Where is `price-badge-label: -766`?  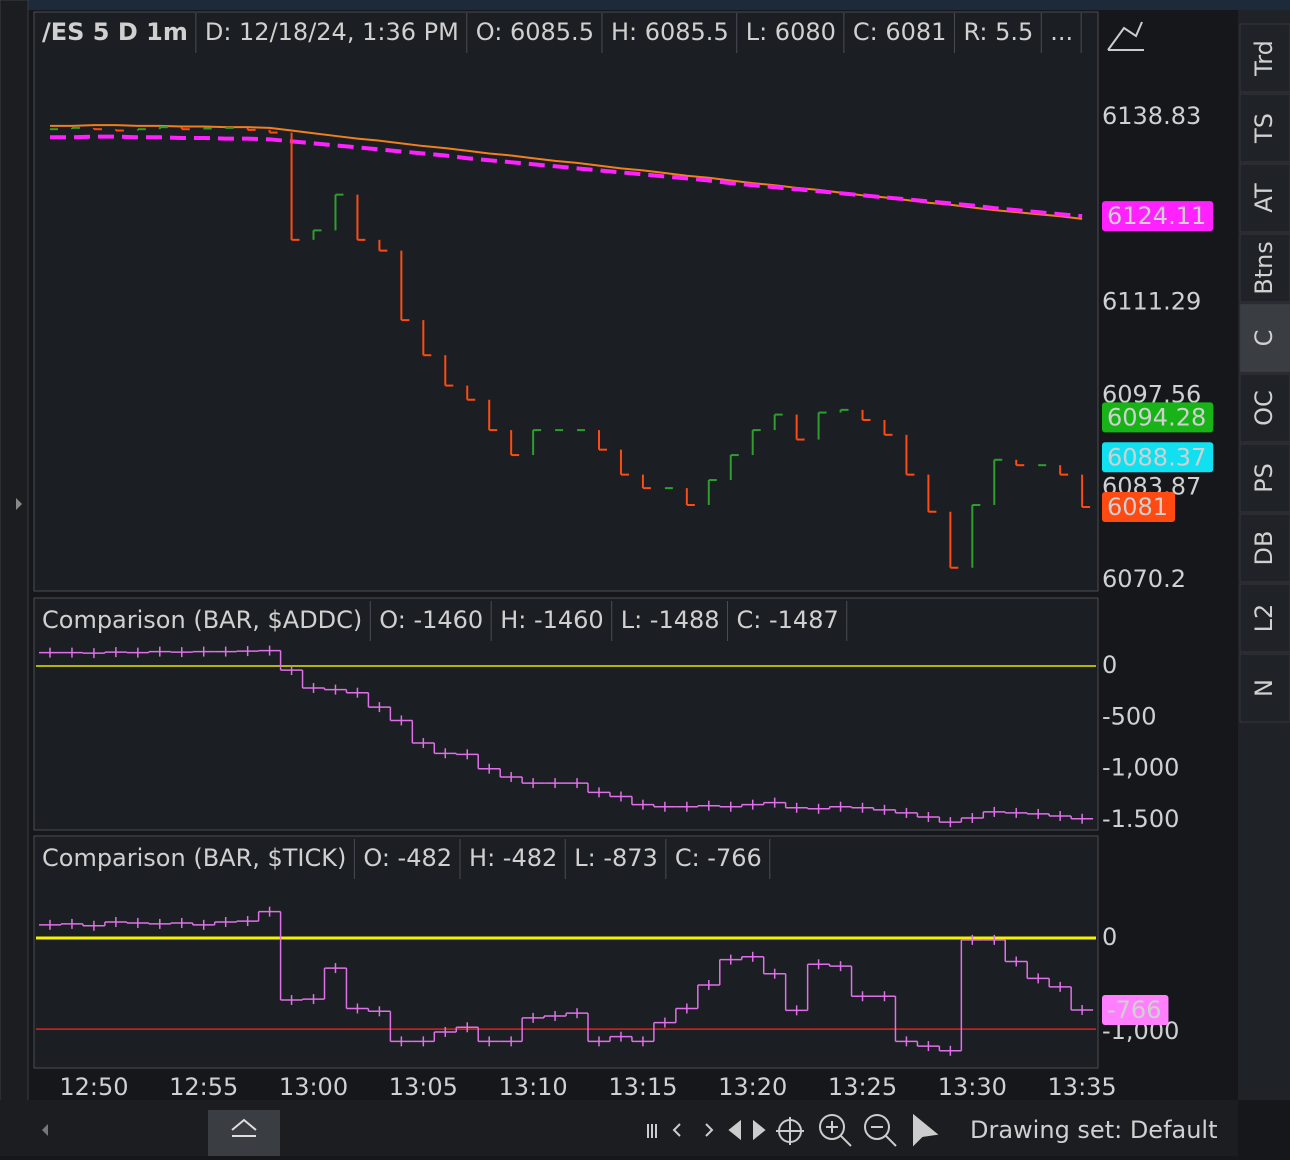
price-badge-label: -766 is located at coordinates (1134, 1010).